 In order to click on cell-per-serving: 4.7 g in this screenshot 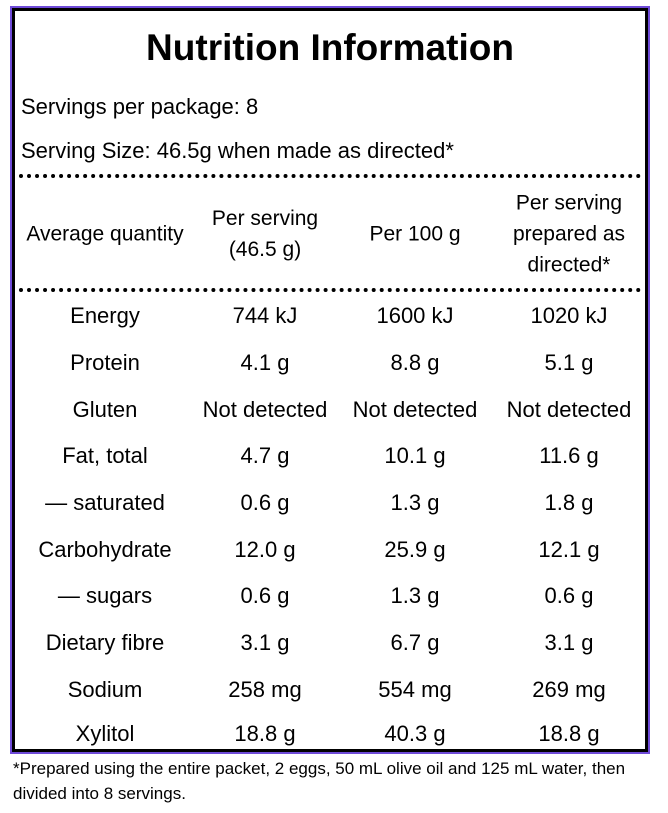, I will do `click(265, 455)`.